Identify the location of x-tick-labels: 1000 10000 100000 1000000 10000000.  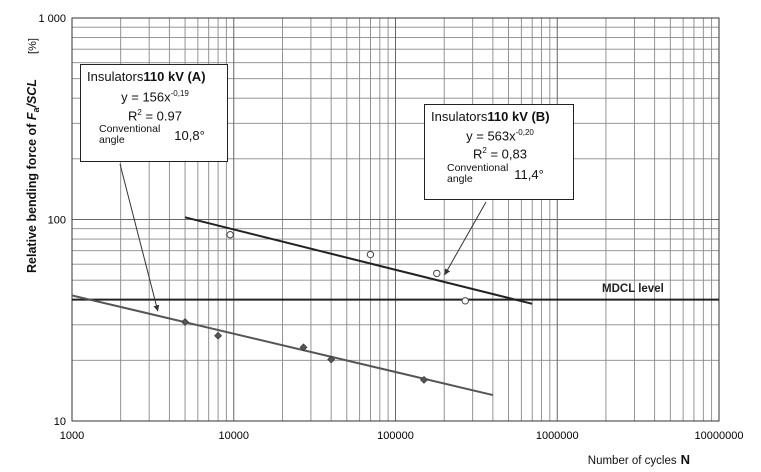
(402, 436).